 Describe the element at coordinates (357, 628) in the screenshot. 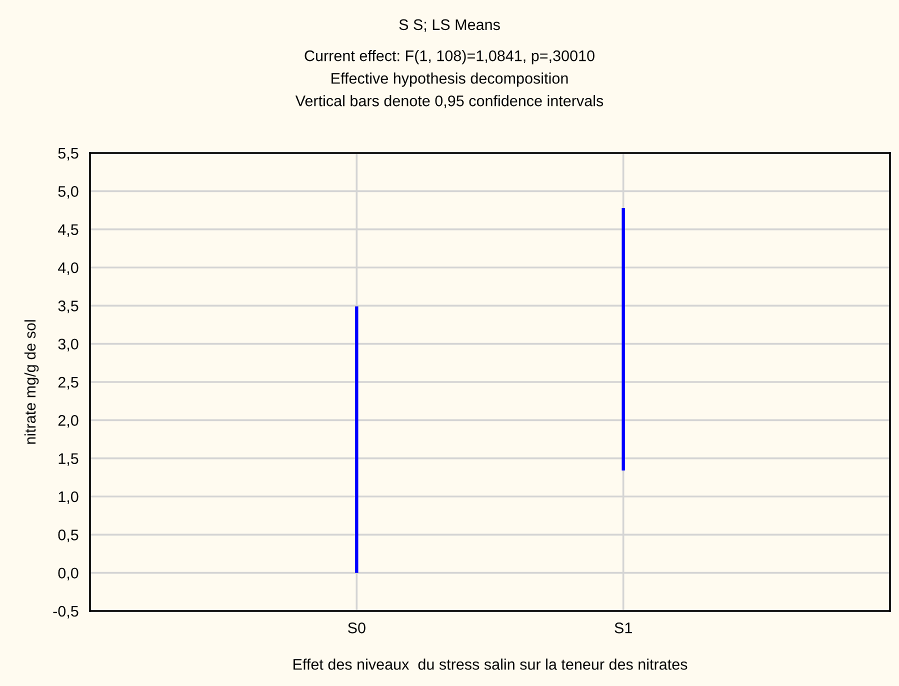

I see `x-tick-label: S0` at that location.